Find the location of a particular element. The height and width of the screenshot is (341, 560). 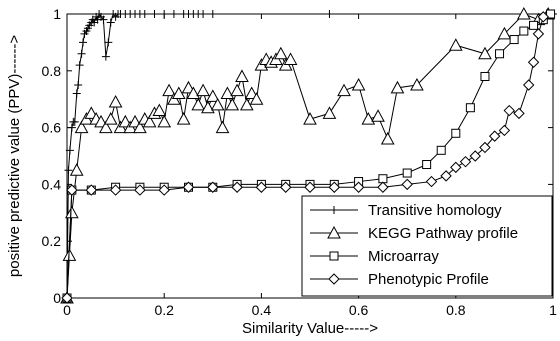

legend-entry: Phenotypic Profile is located at coordinates (399, 279).